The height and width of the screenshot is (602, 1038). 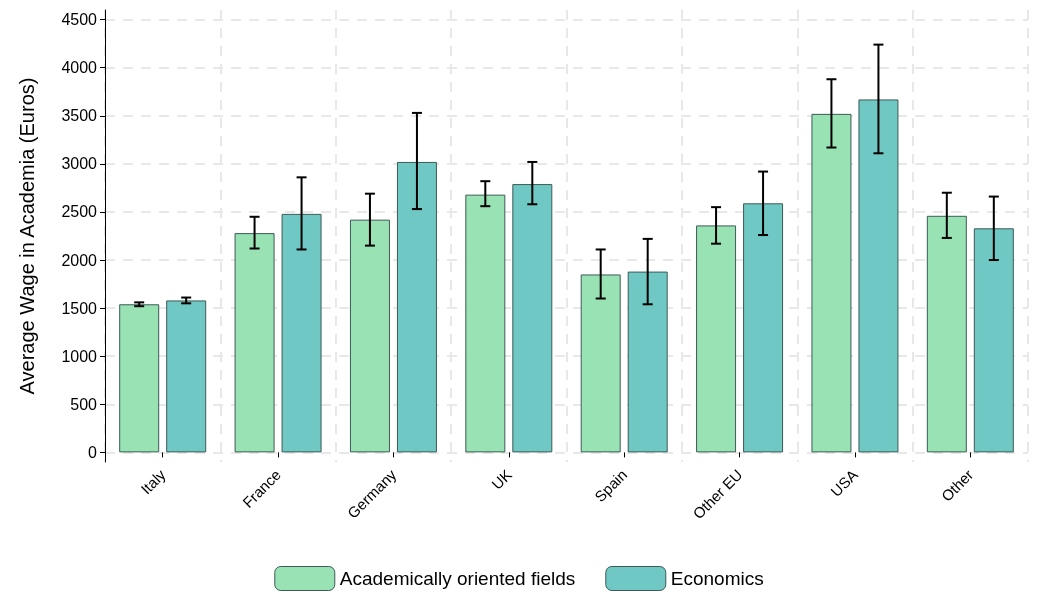 I want to click on x-tick-label: USA, so click(x=844, y=482).